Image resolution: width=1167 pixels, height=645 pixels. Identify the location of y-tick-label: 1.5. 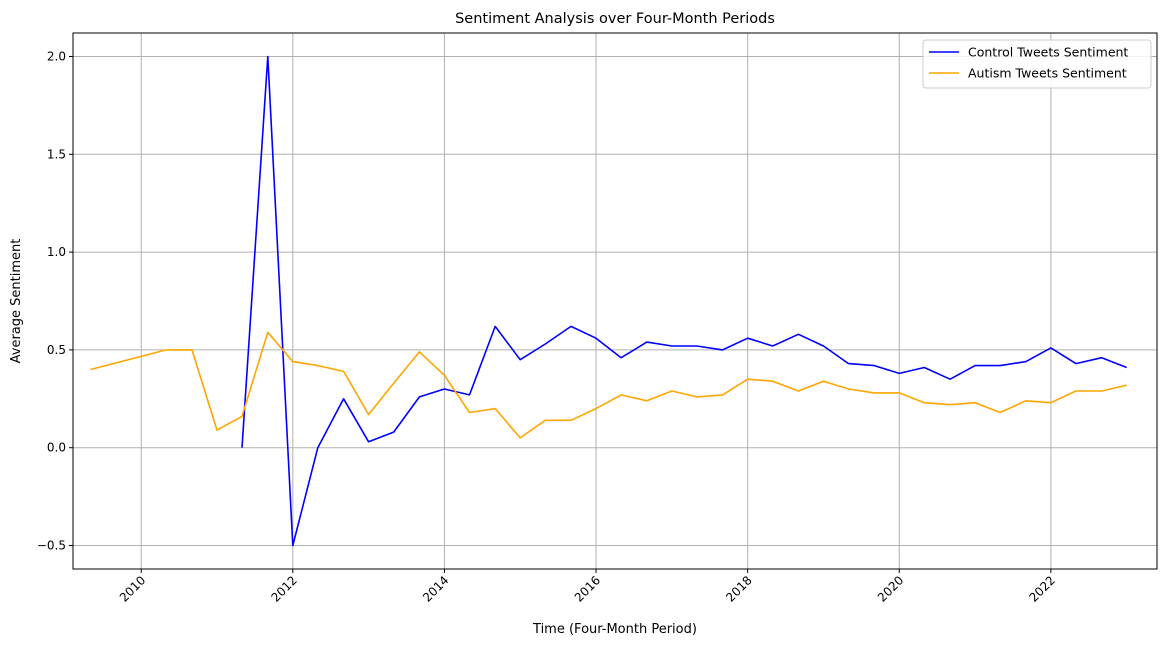
(56, 154).